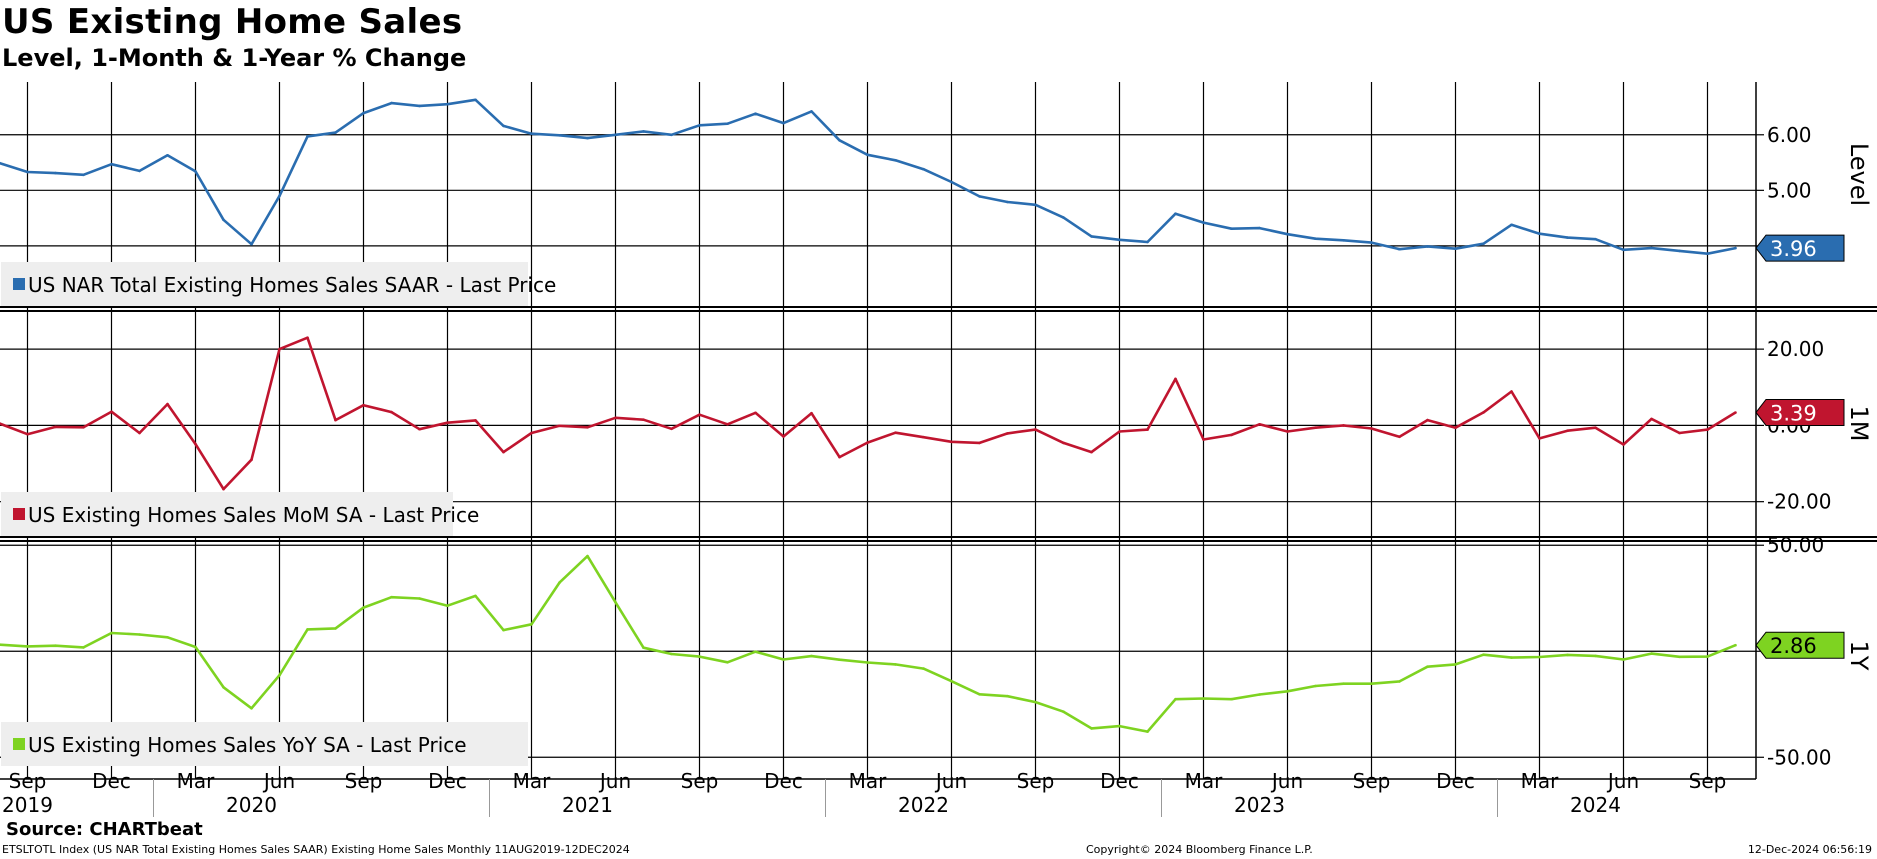 Image resolution: width=1877 pixels, height=859 pixels. What do you see at coordinates (1859, 174) in the screenshot?
I see `level-axis-label: Level` at bounding box center [1859, 174].